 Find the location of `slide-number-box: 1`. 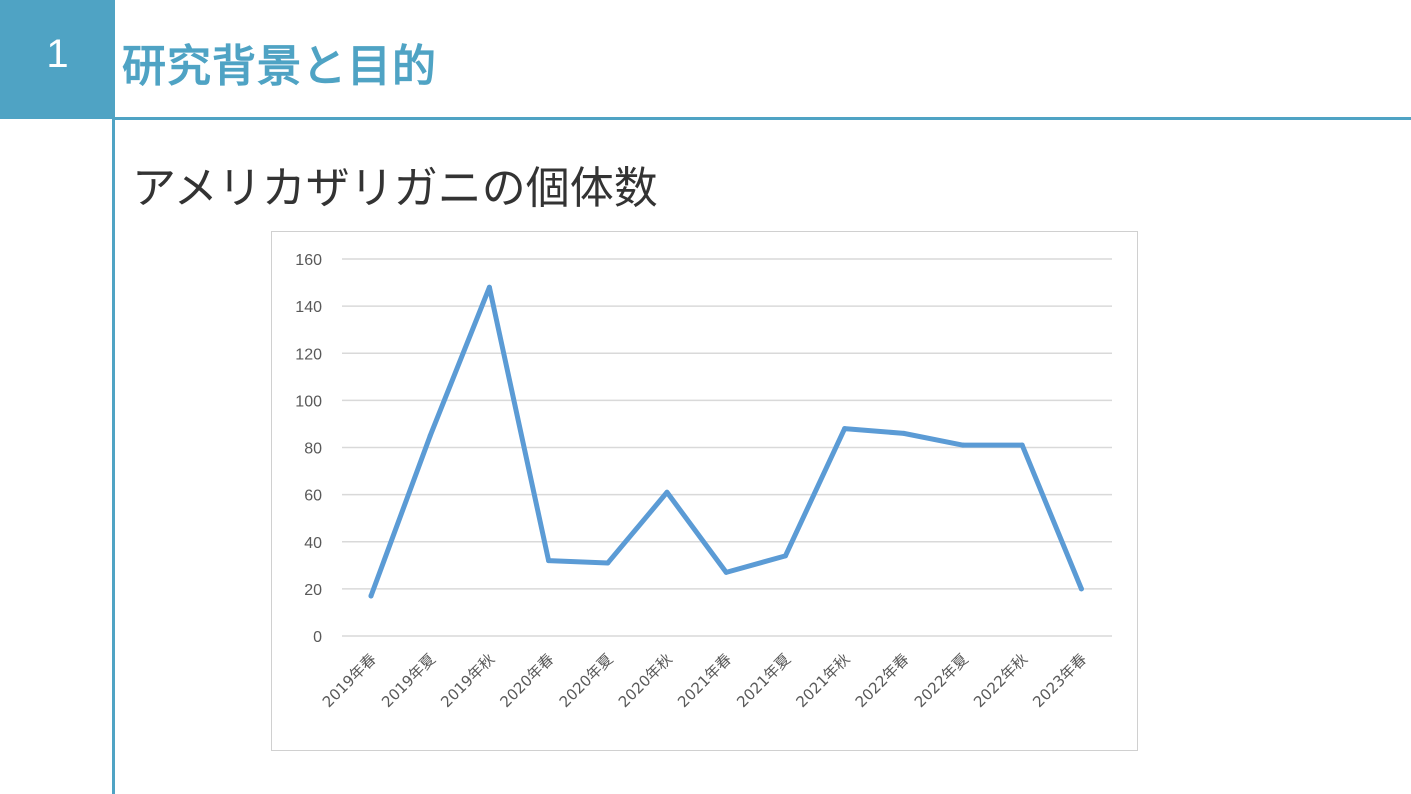

slide-number-box: 1 is located at coordinates (57, 59).